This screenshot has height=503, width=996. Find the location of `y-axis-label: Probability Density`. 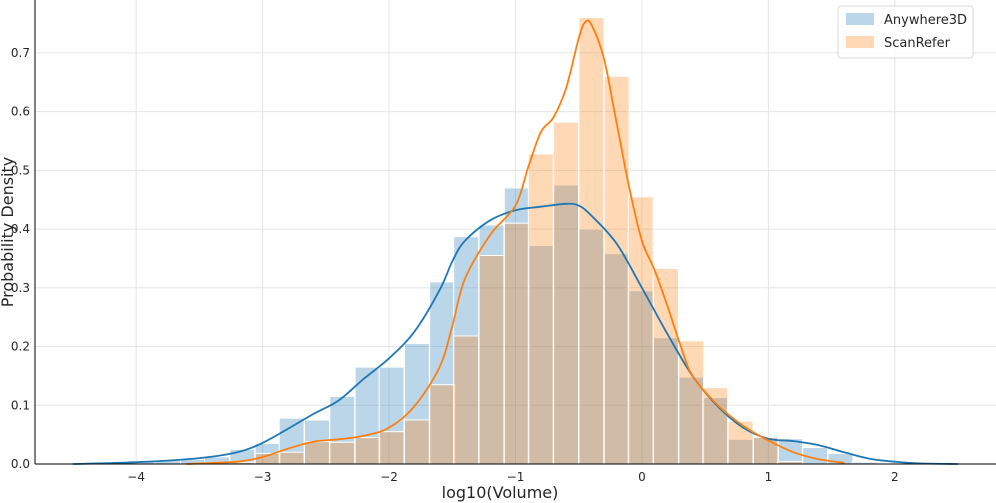

y-axis-label: Probability Density is located at coordinates (8, 232).